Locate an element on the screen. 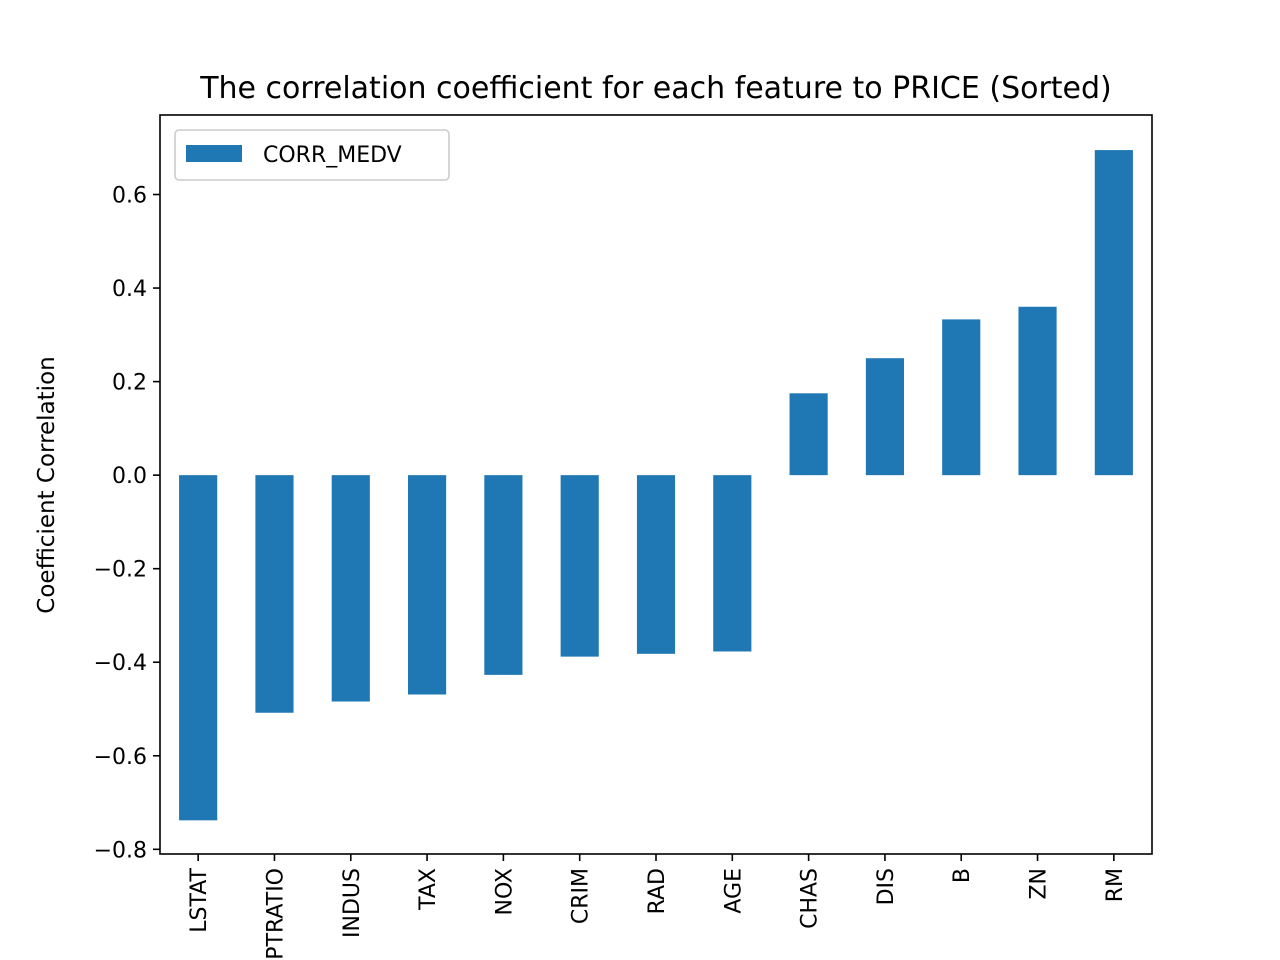 The width and height of the screenshot is (1280, 960). bar-crim is located at coordinates (579, 566).